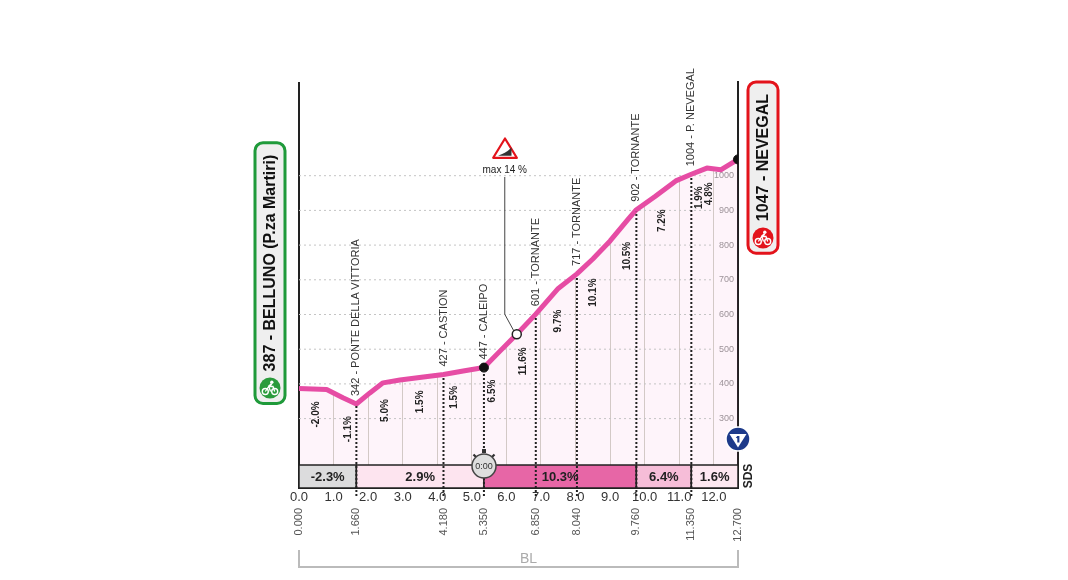 Image resolution: width=1068 pixels, height=580 pixels. I want to click on annotation: 6.5%, so click(491, 391).